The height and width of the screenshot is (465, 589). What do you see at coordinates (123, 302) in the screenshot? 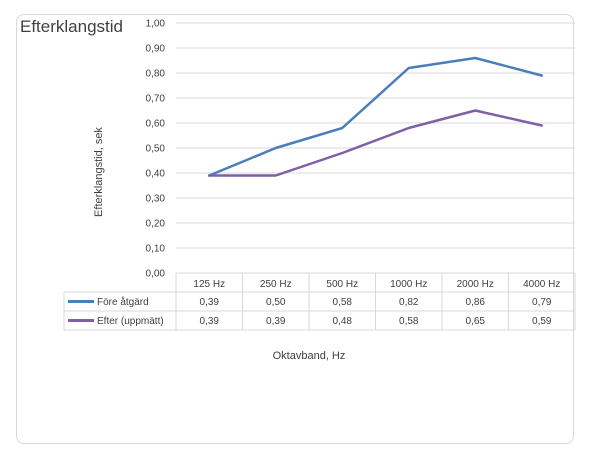
I see `legend-label: Före åtgärd` at bounding box center [123, 302].